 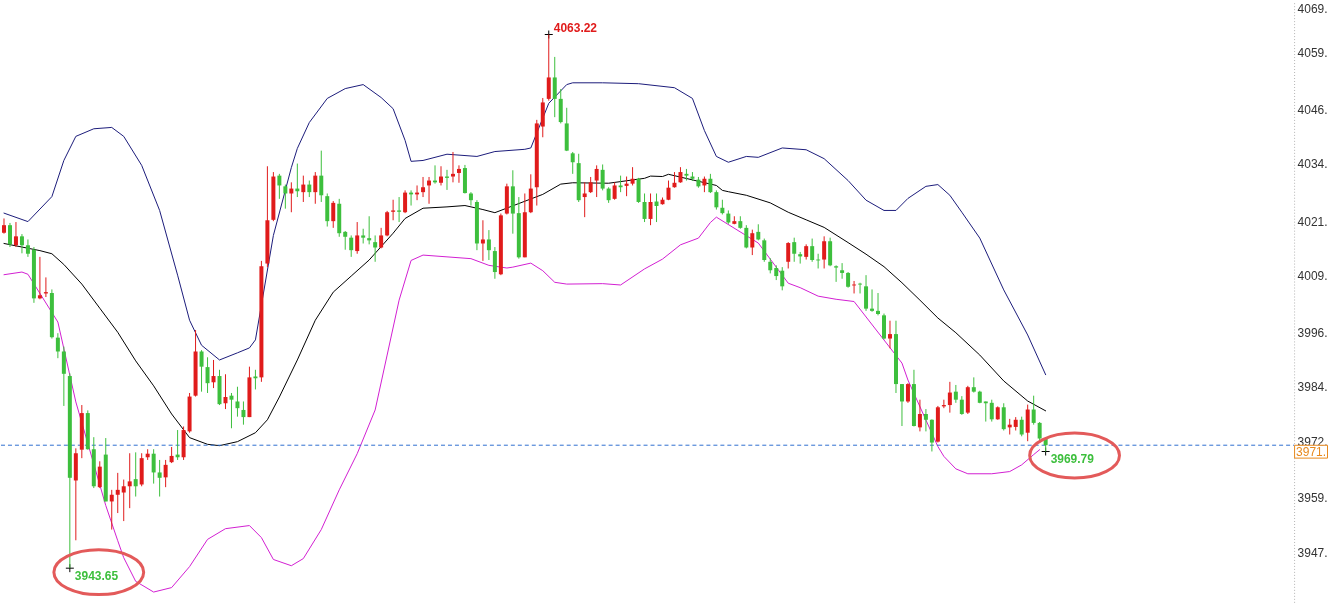 I want to click on y-tick-label: 4046., so click(x=1312, y=110).